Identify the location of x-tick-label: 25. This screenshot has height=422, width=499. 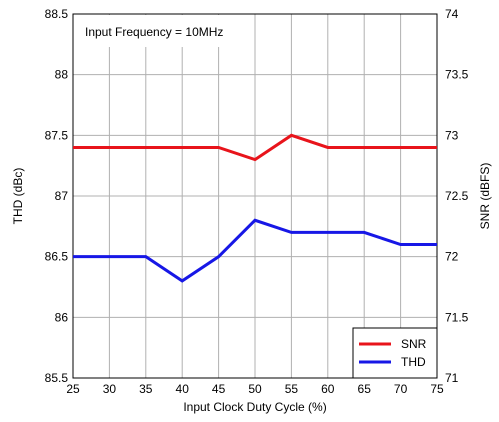
(73, 389).